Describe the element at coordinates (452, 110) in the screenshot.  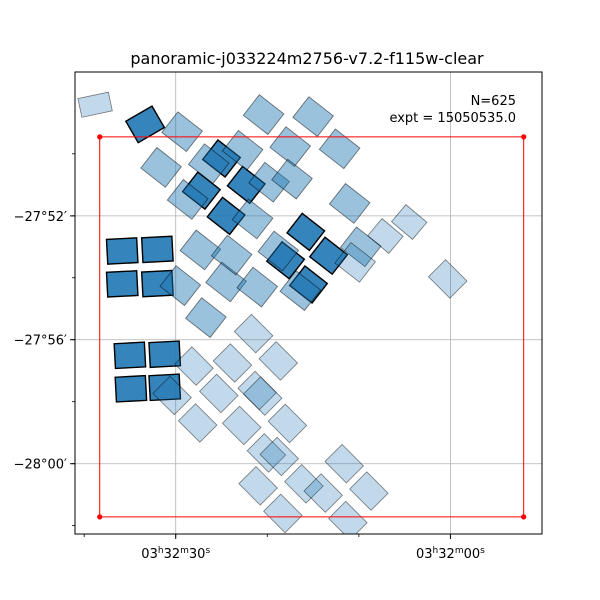
I see `annotation: N=625 expt = 15050535.0` at that location.